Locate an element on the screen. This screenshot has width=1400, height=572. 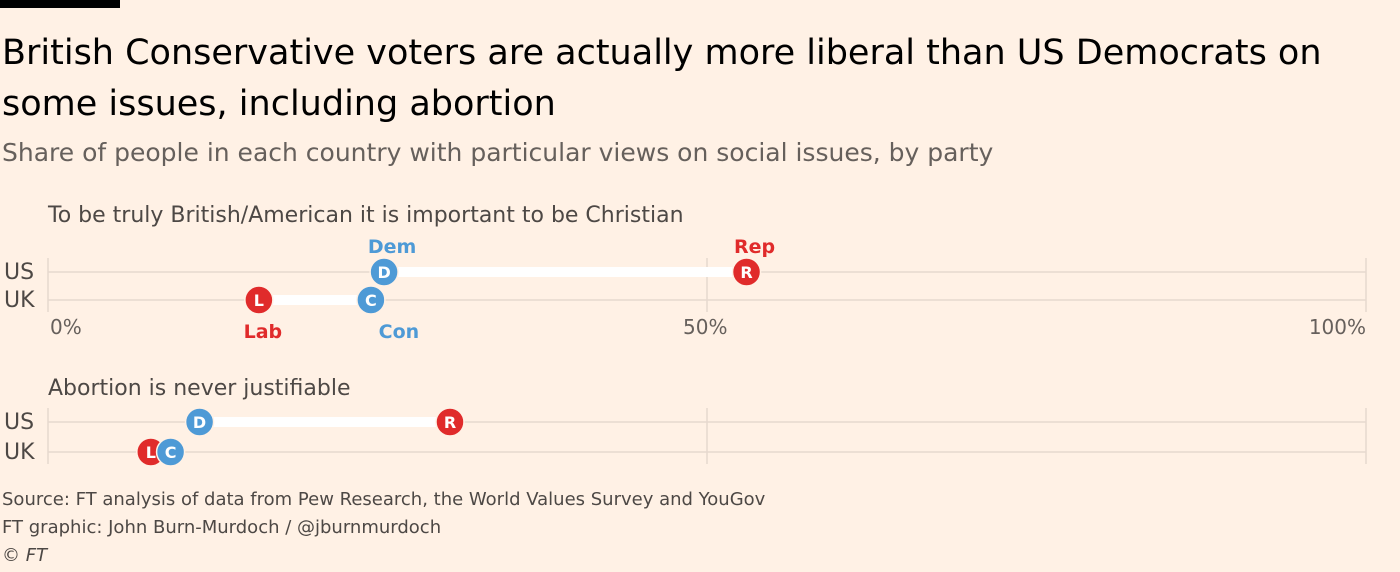
x-tick-label: 50% is located at coordinates (705, 327).